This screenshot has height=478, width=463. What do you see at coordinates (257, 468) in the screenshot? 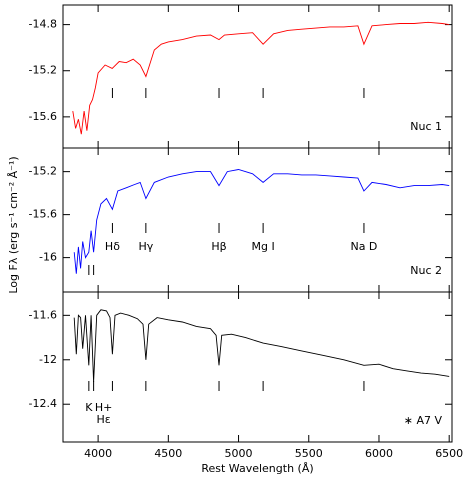
I see `x-axis-label: Rest Wavelength (Å)` at bounding box center [257, 468].